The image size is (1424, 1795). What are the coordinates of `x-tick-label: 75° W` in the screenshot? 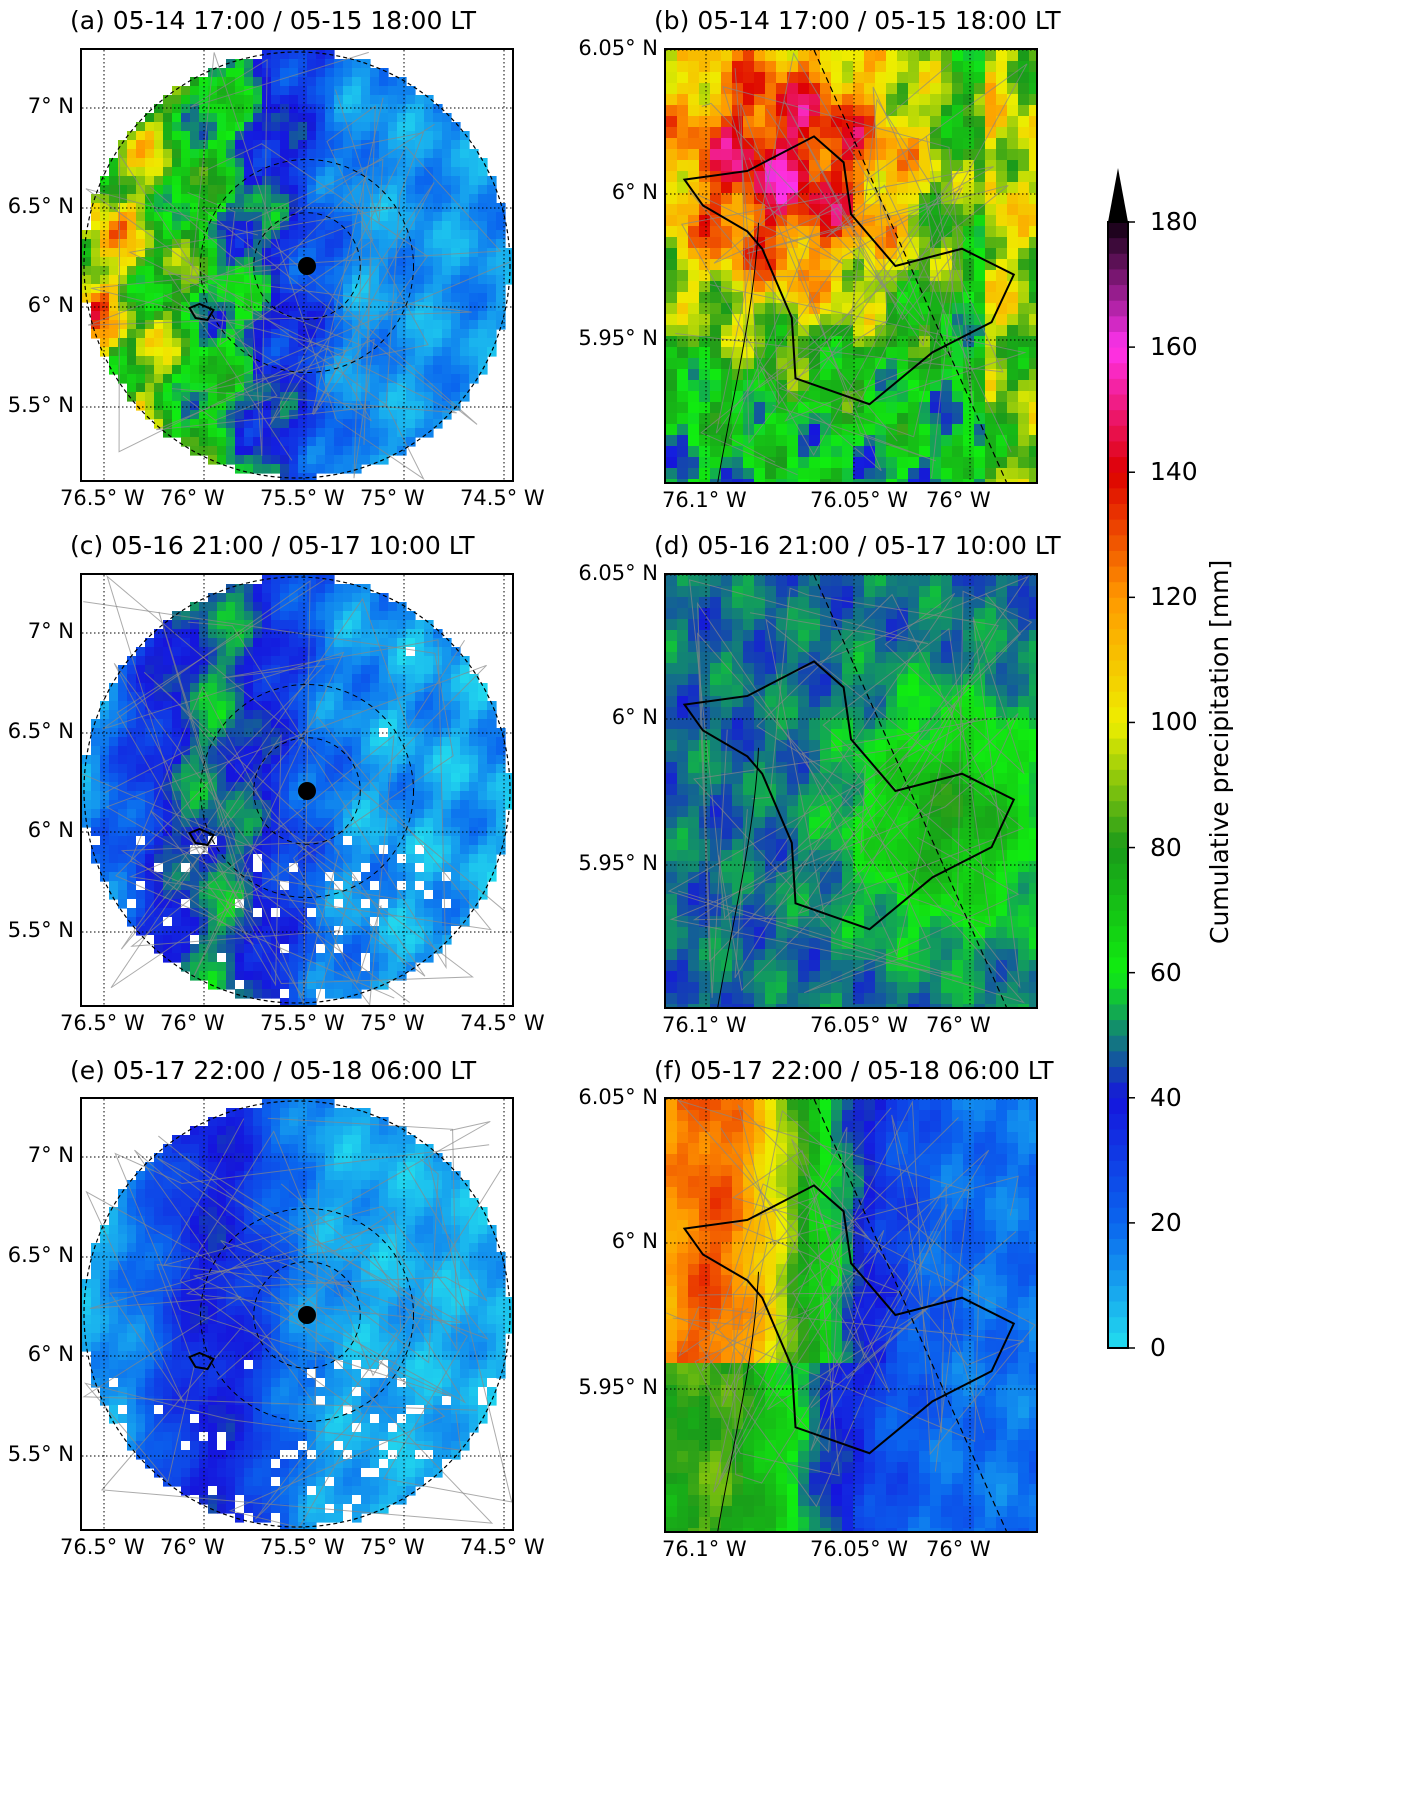 It's located at (392, 1023).